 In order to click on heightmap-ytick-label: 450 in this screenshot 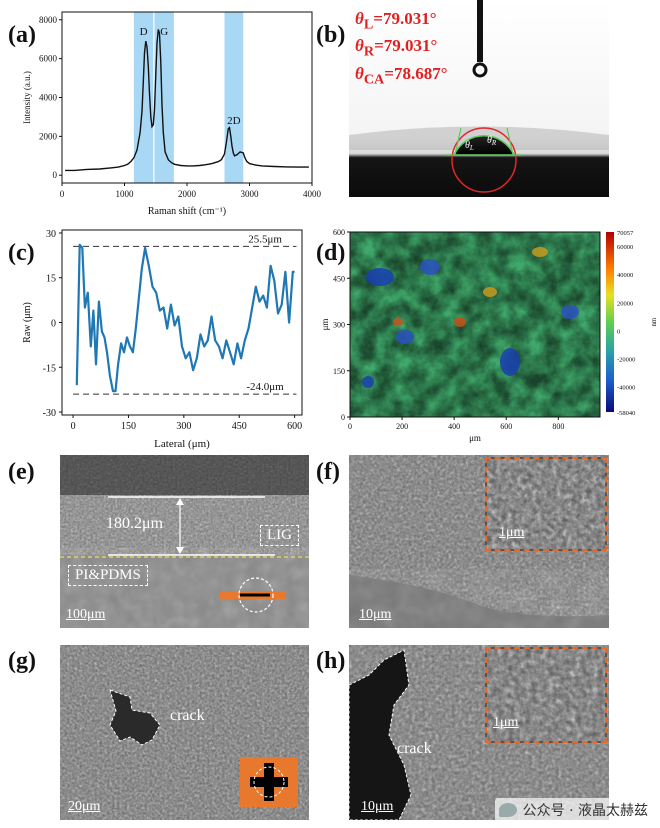, I will do `click(339, 278)`.